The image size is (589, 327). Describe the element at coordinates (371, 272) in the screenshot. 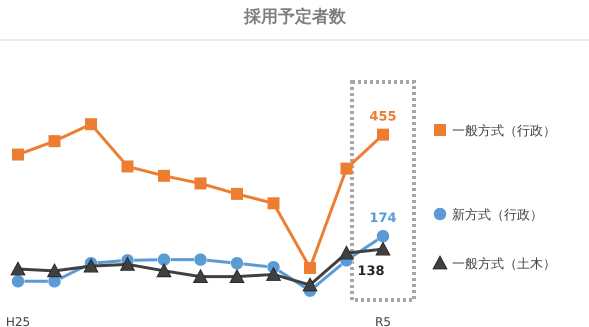

I see `data-label: 138` at that location.